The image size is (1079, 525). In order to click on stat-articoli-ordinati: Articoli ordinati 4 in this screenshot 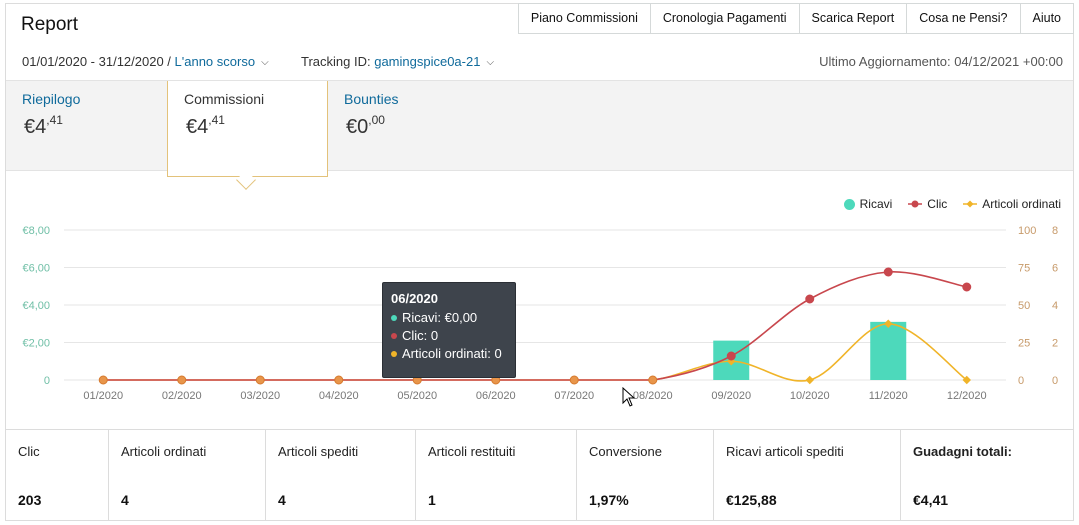, I will do `click(187, 475)`.